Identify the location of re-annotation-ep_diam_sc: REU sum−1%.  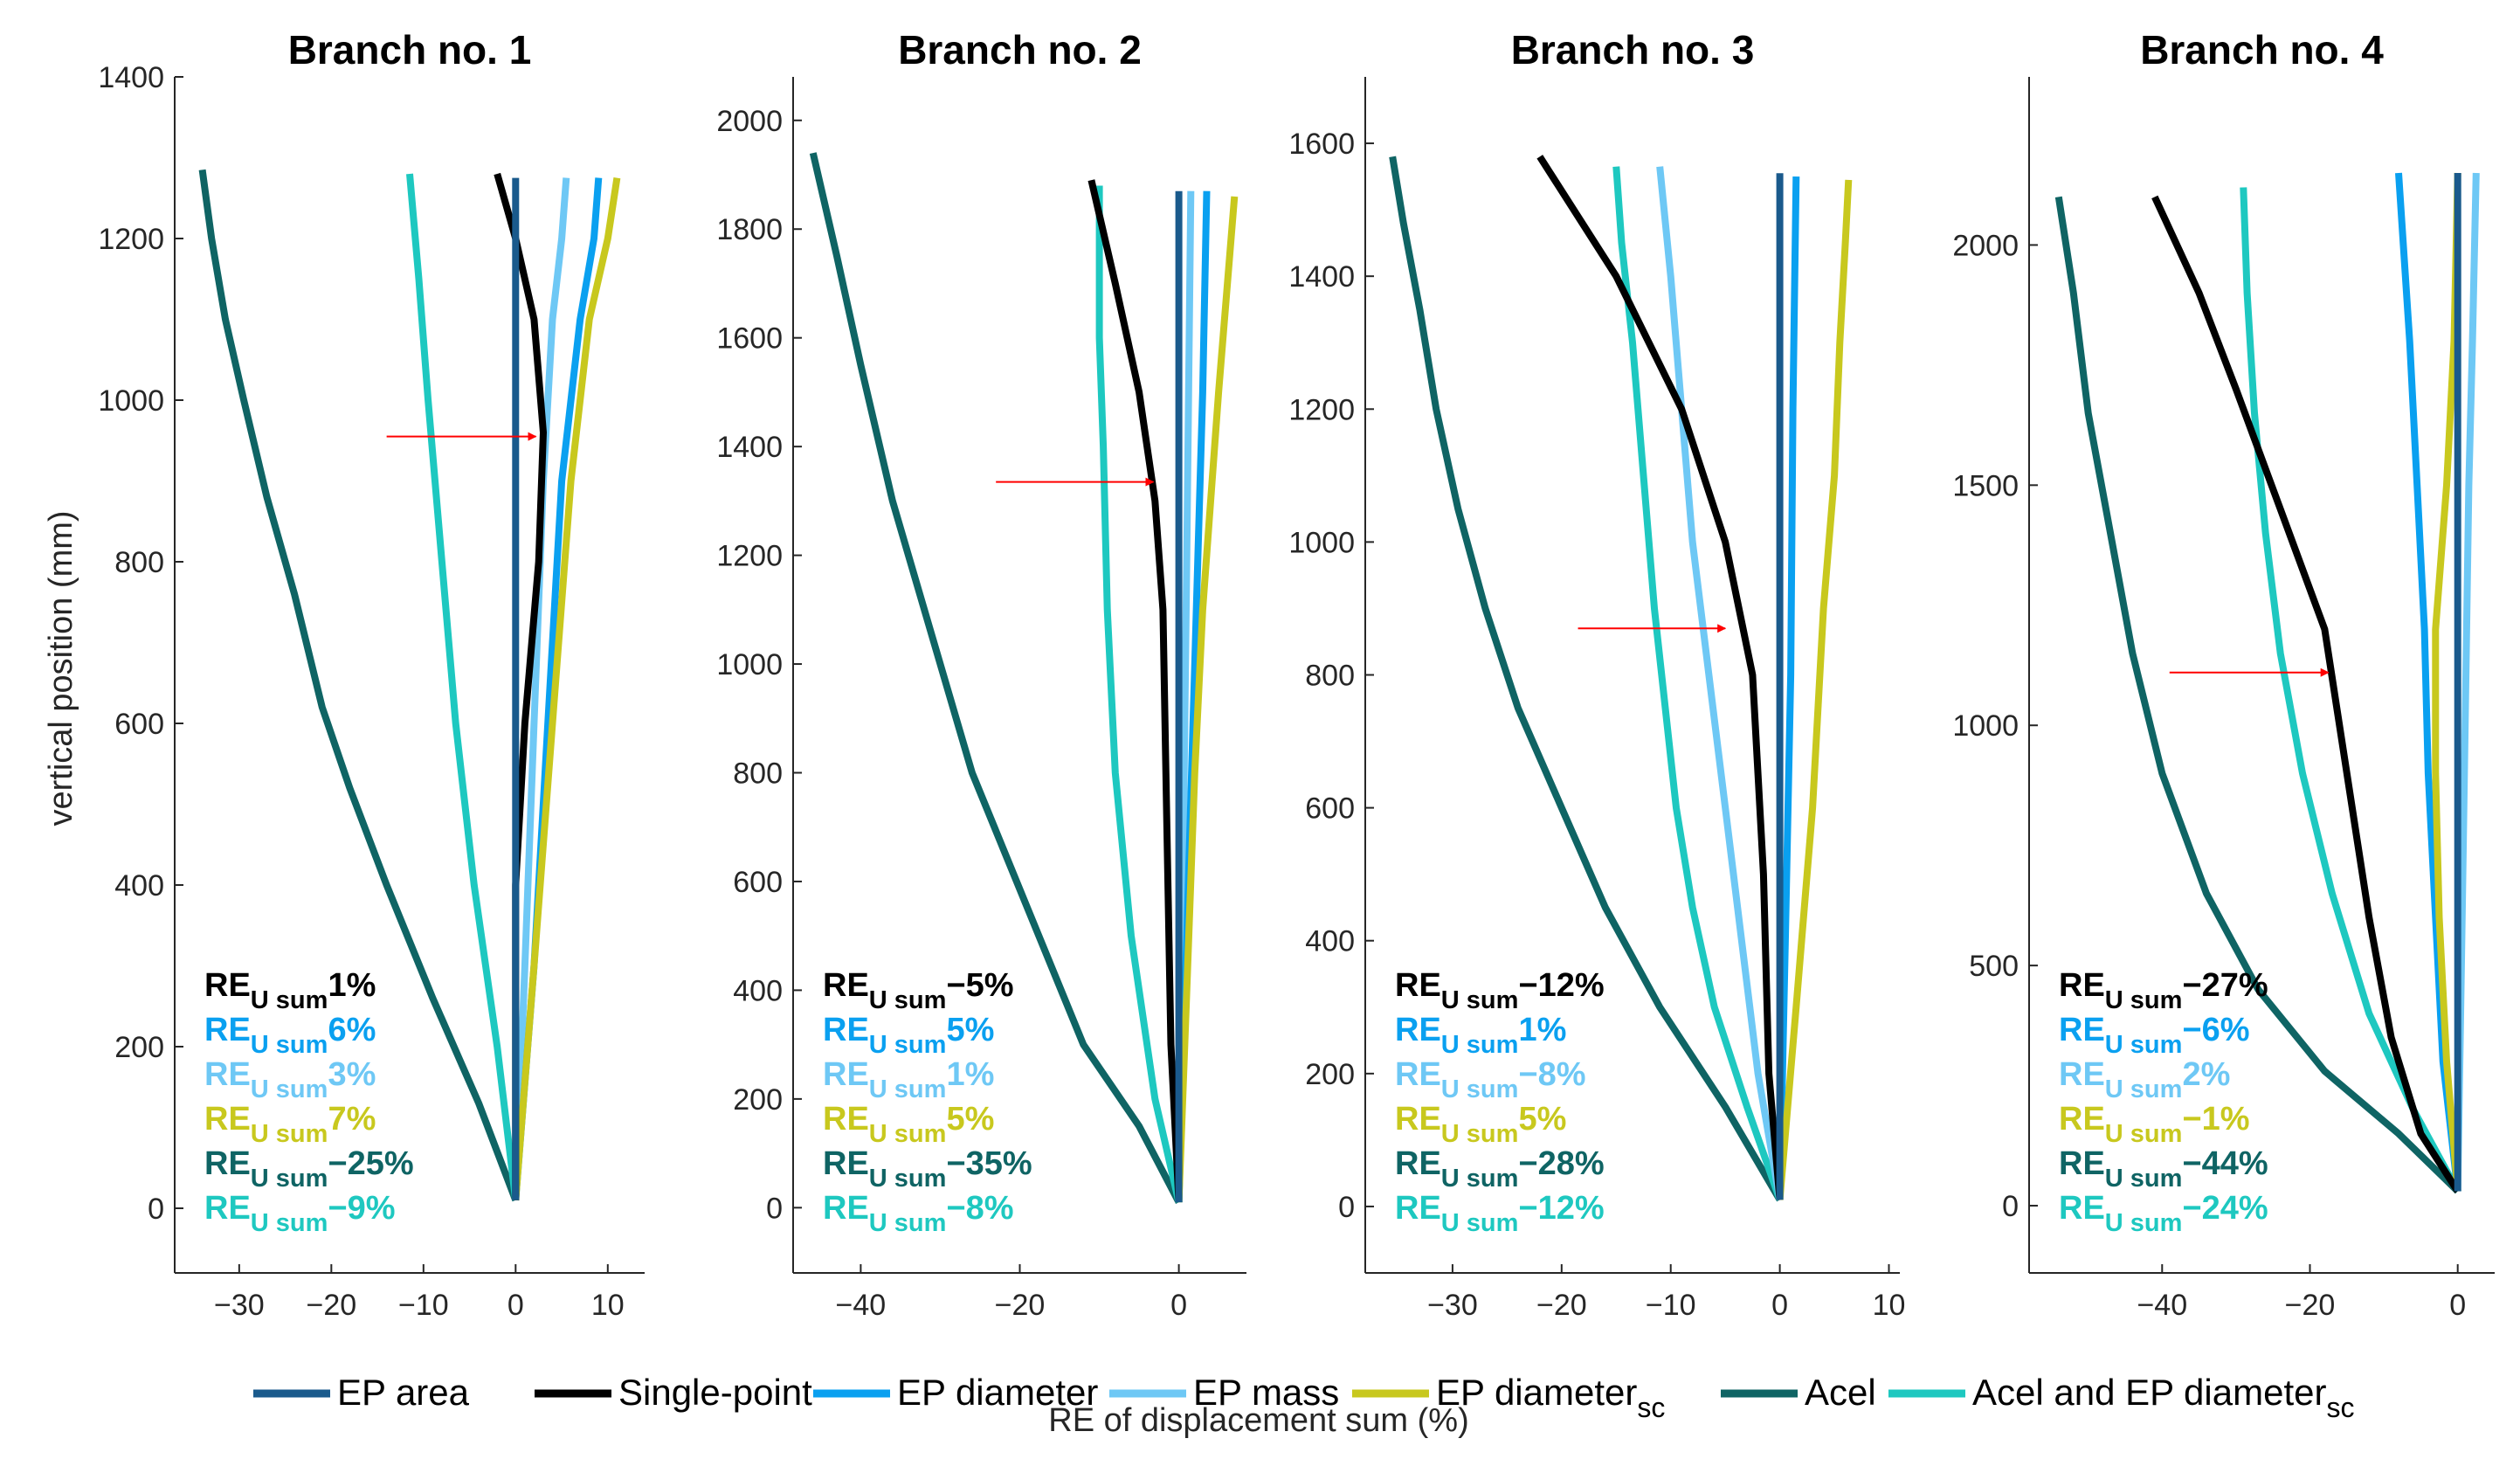
(2154, 1124).